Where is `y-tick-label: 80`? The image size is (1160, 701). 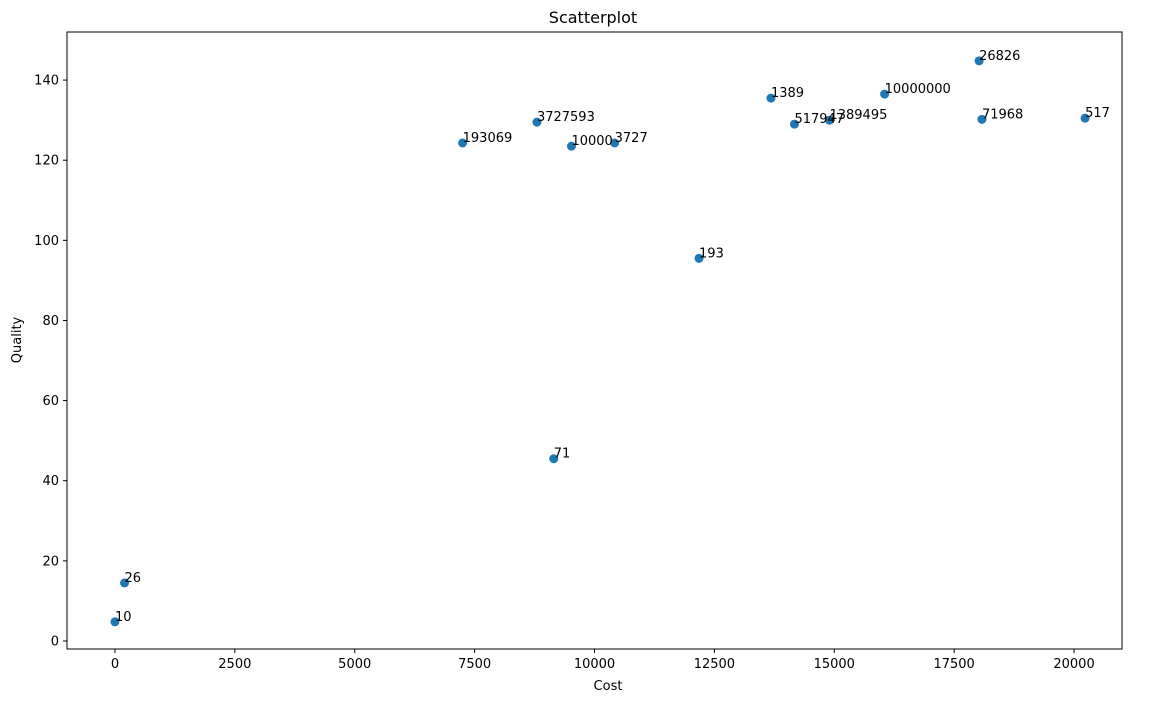
y-tick-label: 80 is located at coordinates (50, 321).